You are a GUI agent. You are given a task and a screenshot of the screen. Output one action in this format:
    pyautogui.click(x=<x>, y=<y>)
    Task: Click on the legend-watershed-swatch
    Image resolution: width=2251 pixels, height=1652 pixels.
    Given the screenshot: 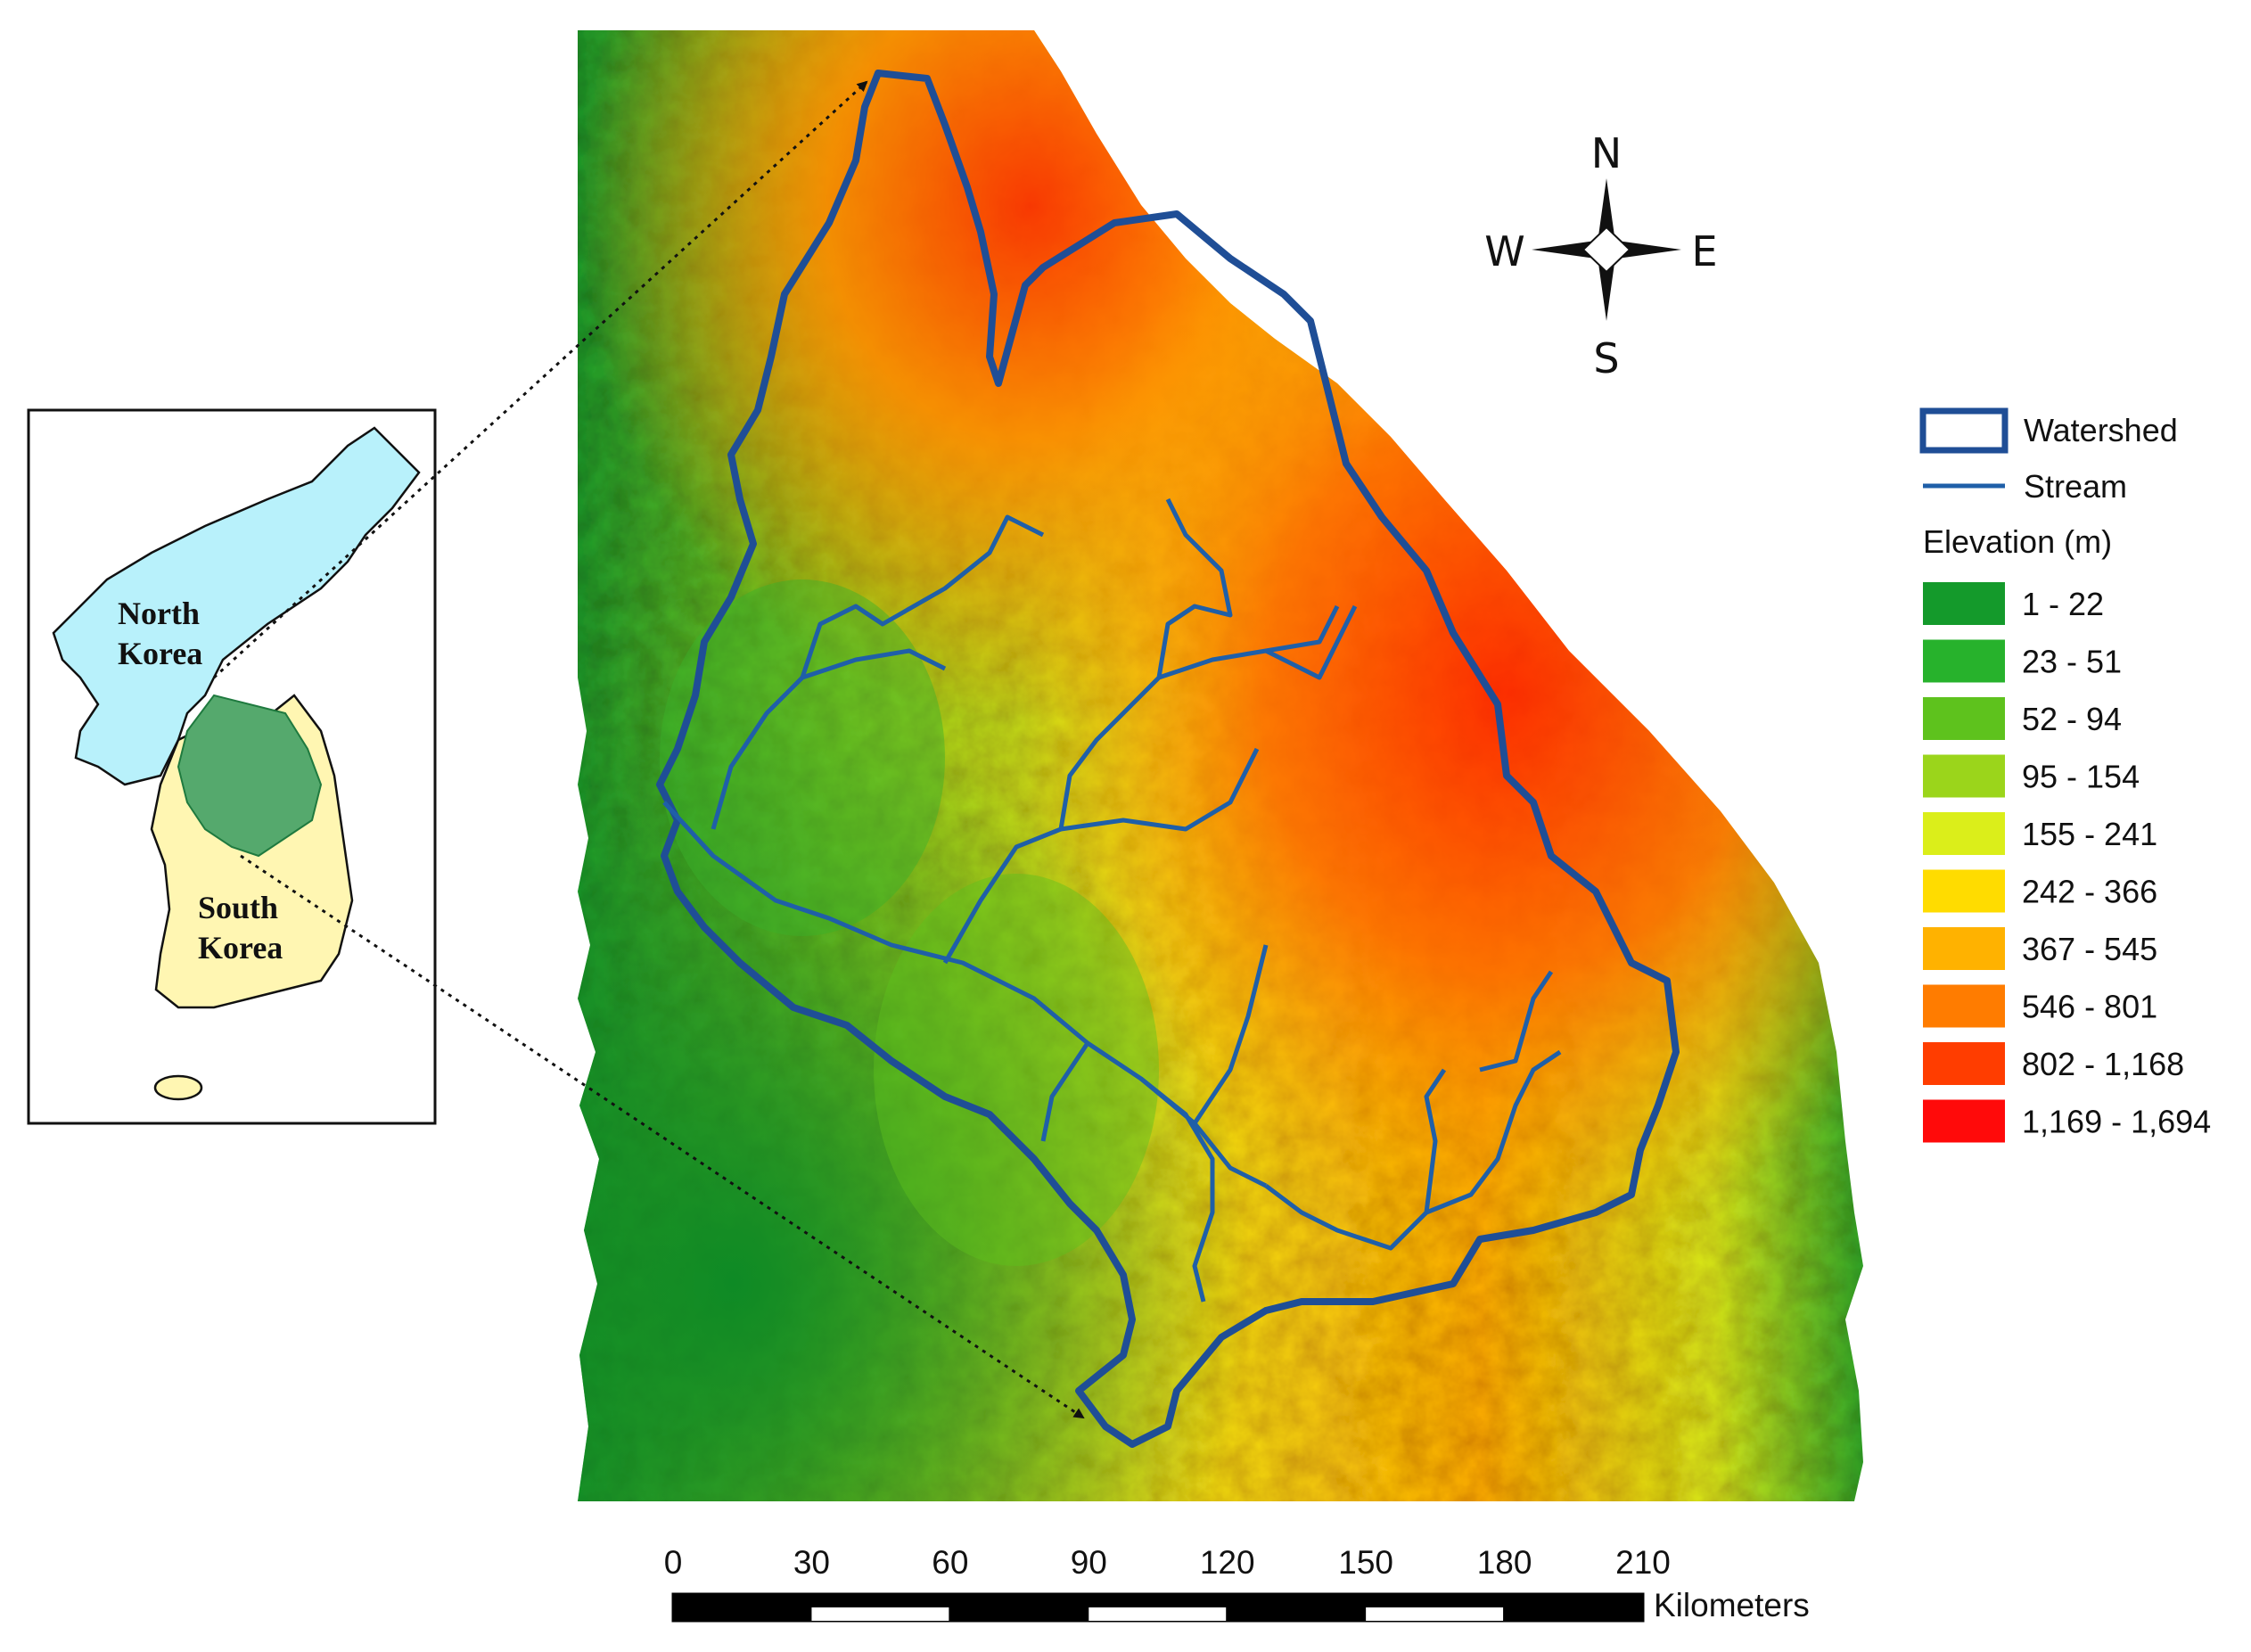 What is the action you would take?
    pyautogui.click(x=1964, y=430)
    